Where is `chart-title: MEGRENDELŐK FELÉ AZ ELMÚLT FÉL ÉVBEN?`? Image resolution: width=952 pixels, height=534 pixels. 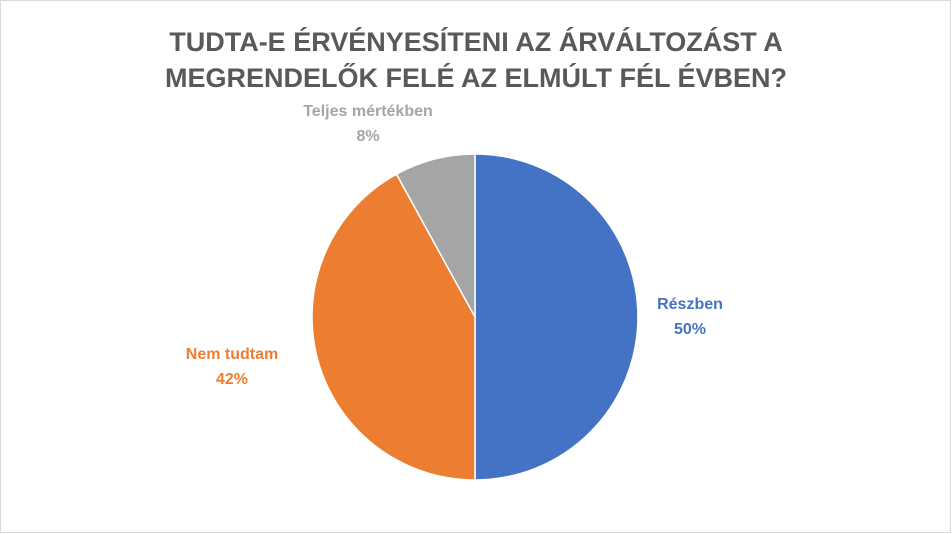 chart-title: MEGRENDELŐK FELÉ AZ ELMÚLT FÉL ÉVBEN? is located at coordinates (476, 77).